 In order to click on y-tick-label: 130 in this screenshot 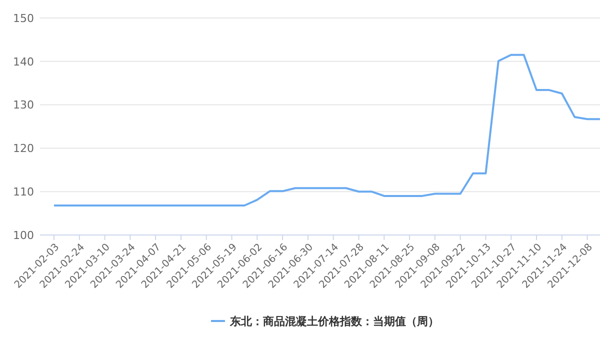, I will do `click(23, 105)`.